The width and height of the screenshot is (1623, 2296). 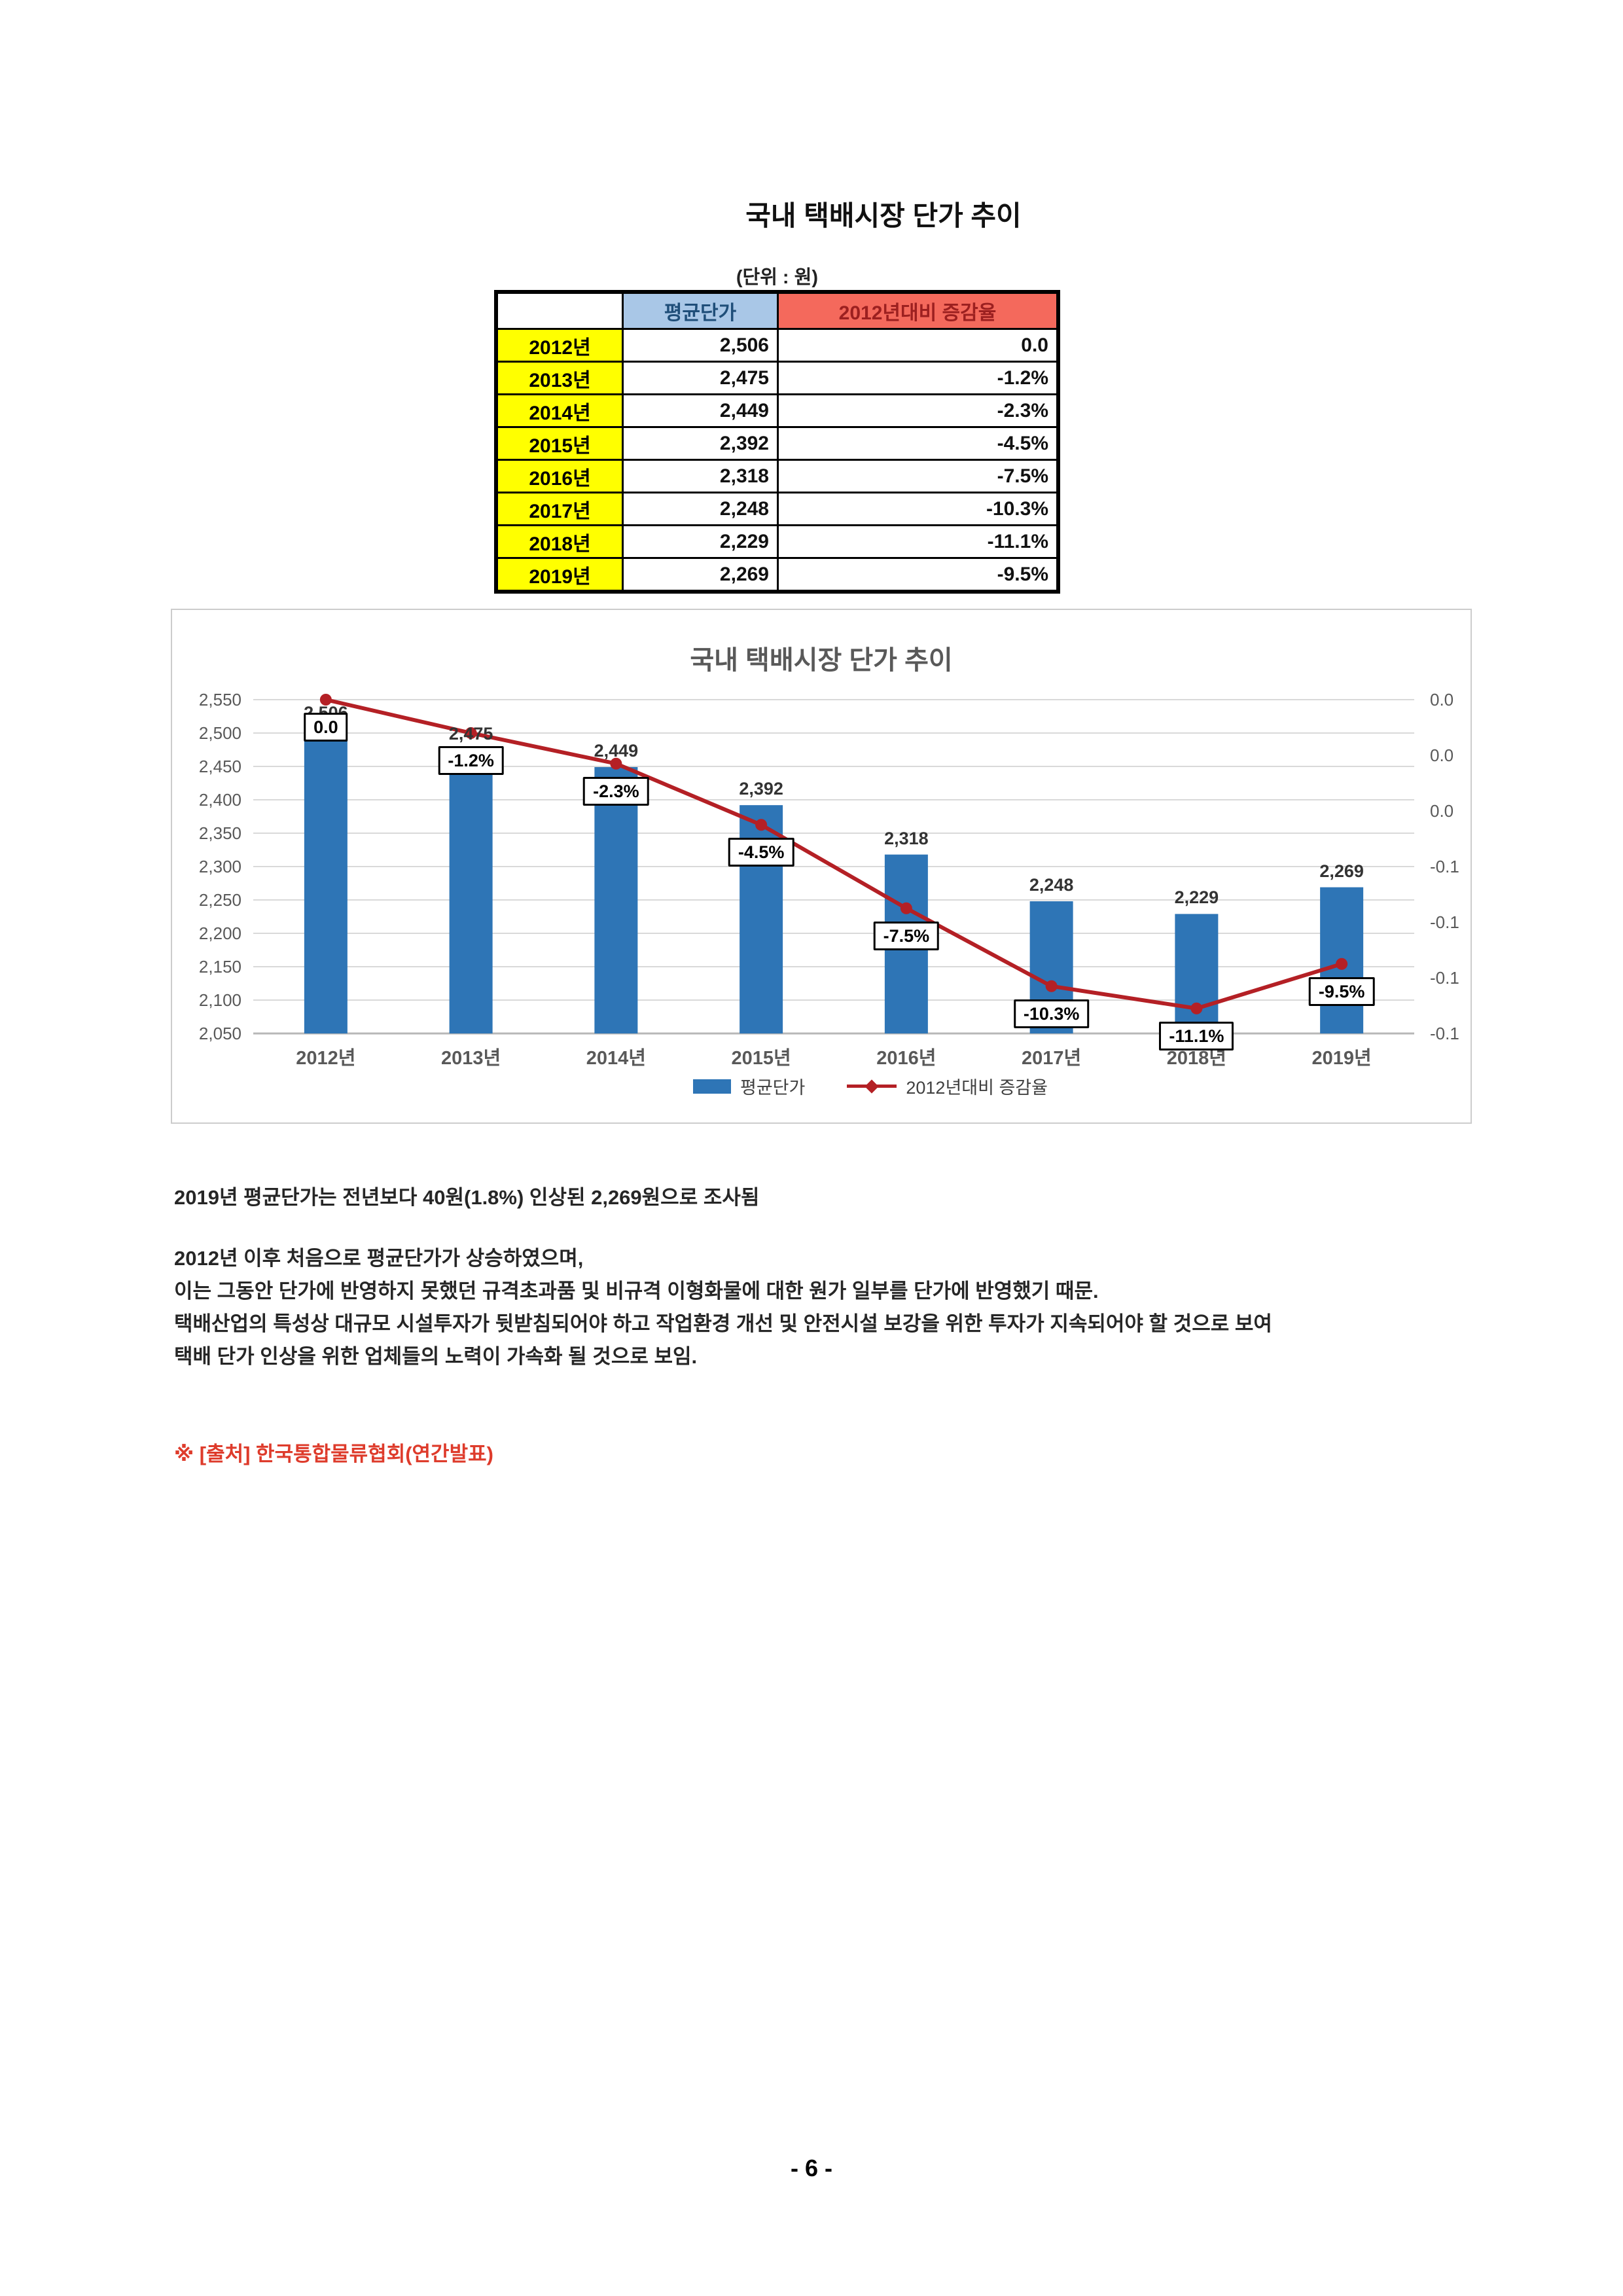 What do you see at coordinates (471, 760) in the screenshot?
I see `change-callout: -1.2%` at bounding box center [471, 760].